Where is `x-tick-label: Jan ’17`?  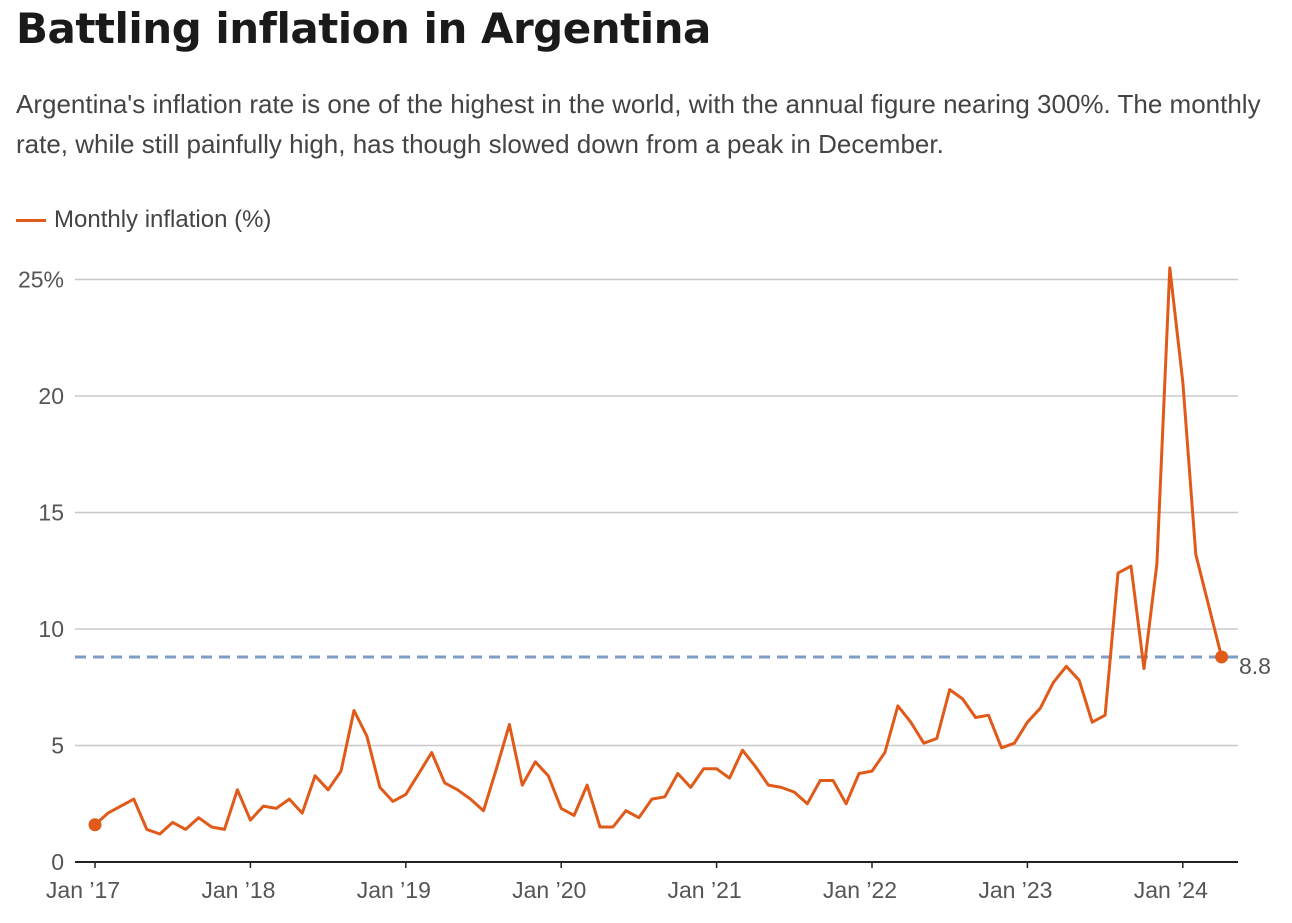
x-tick-label: Jan ’17 is located at coordinates (83, 890).